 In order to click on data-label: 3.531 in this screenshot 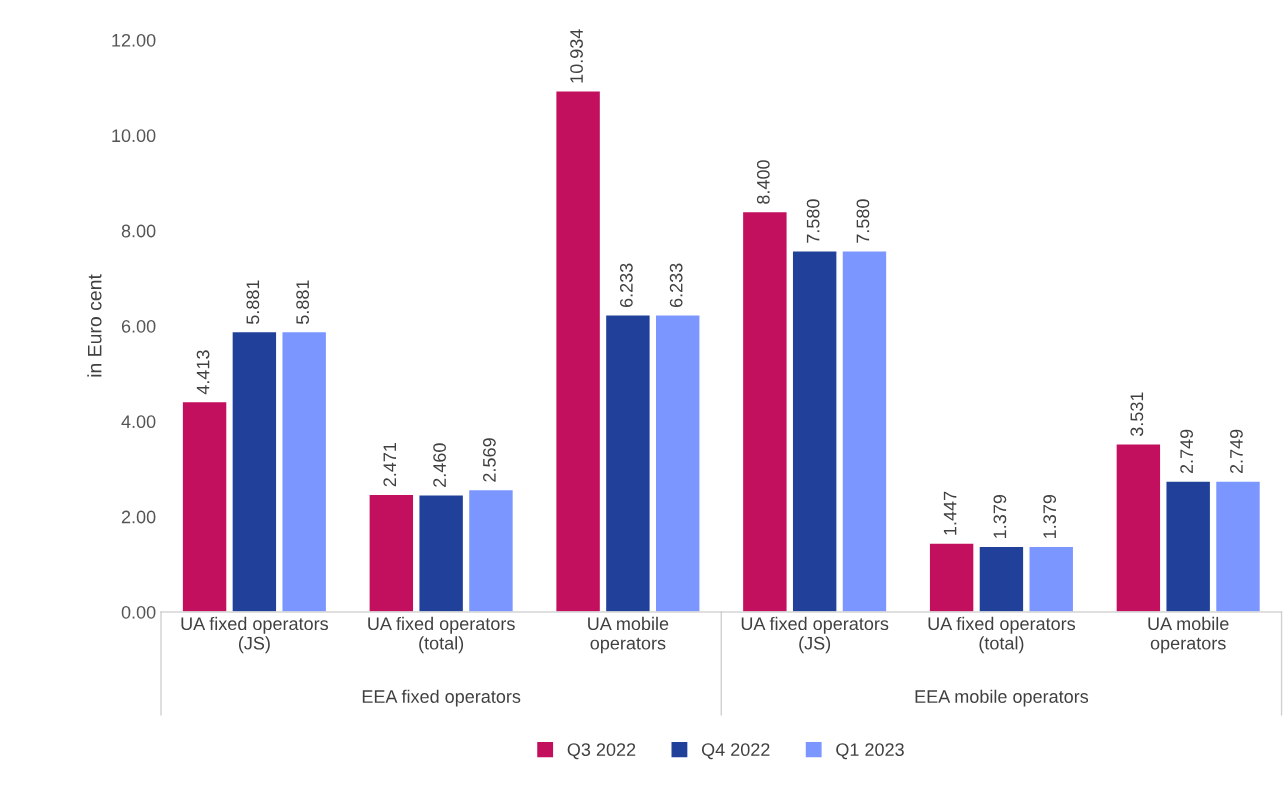, I will do `click(1137, 414)`.